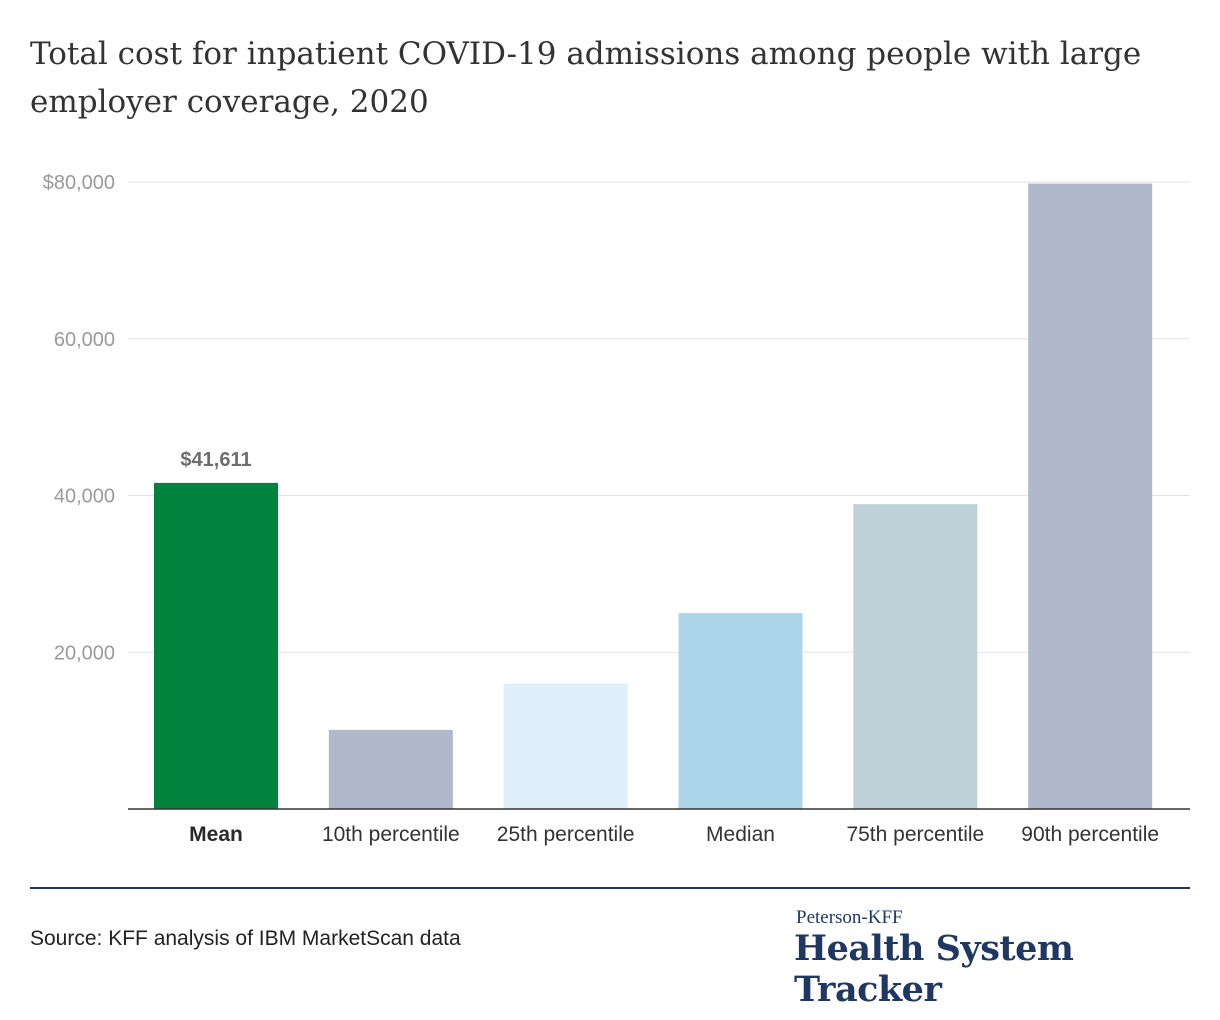  I want to click on y-tick-label: 60,000, so click(84, 340).